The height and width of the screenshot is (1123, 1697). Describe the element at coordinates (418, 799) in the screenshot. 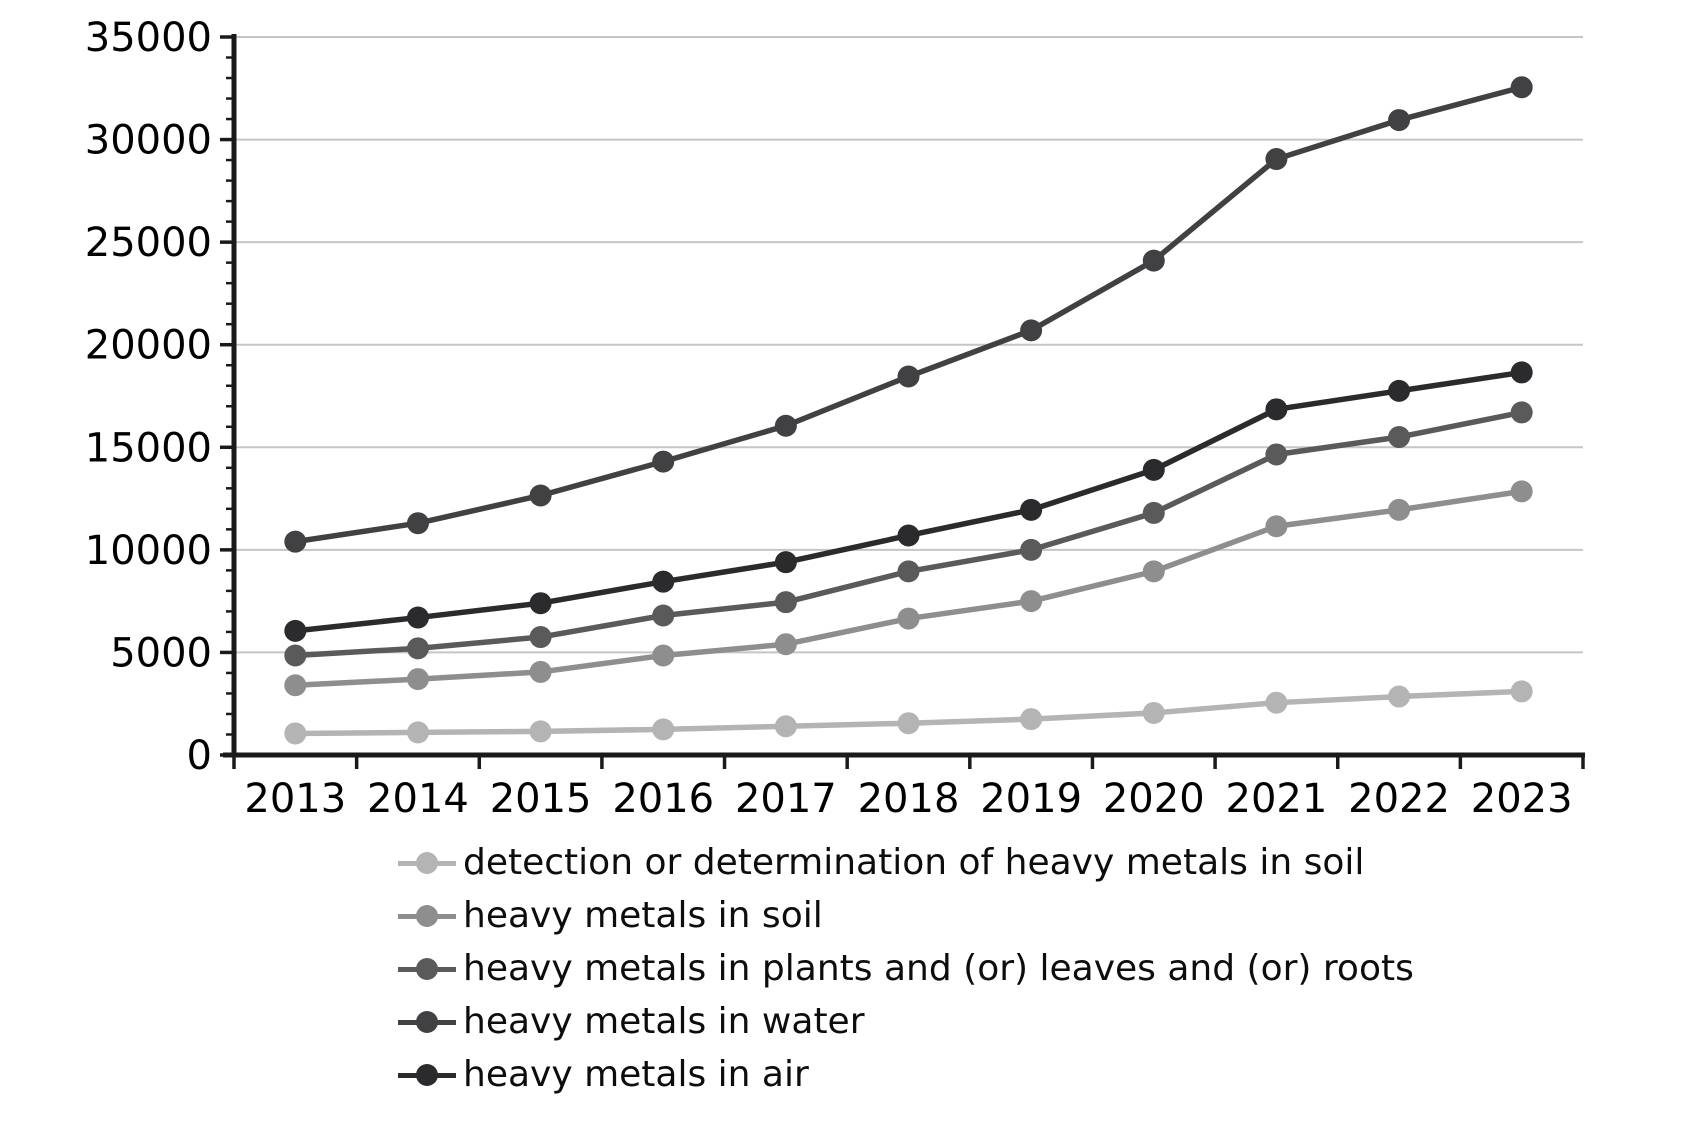

I see `x-tick-label: 2014` at that location.